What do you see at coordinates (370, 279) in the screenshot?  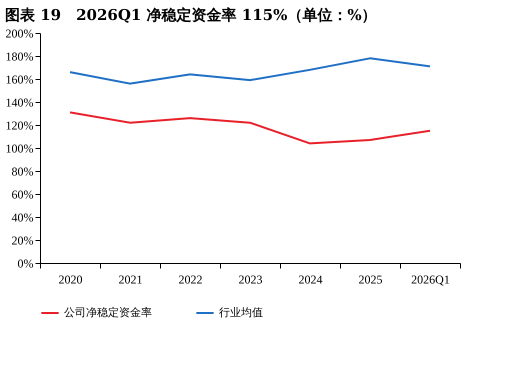 I see `x-tick-label: 2025` at bounding box center [370, 279].